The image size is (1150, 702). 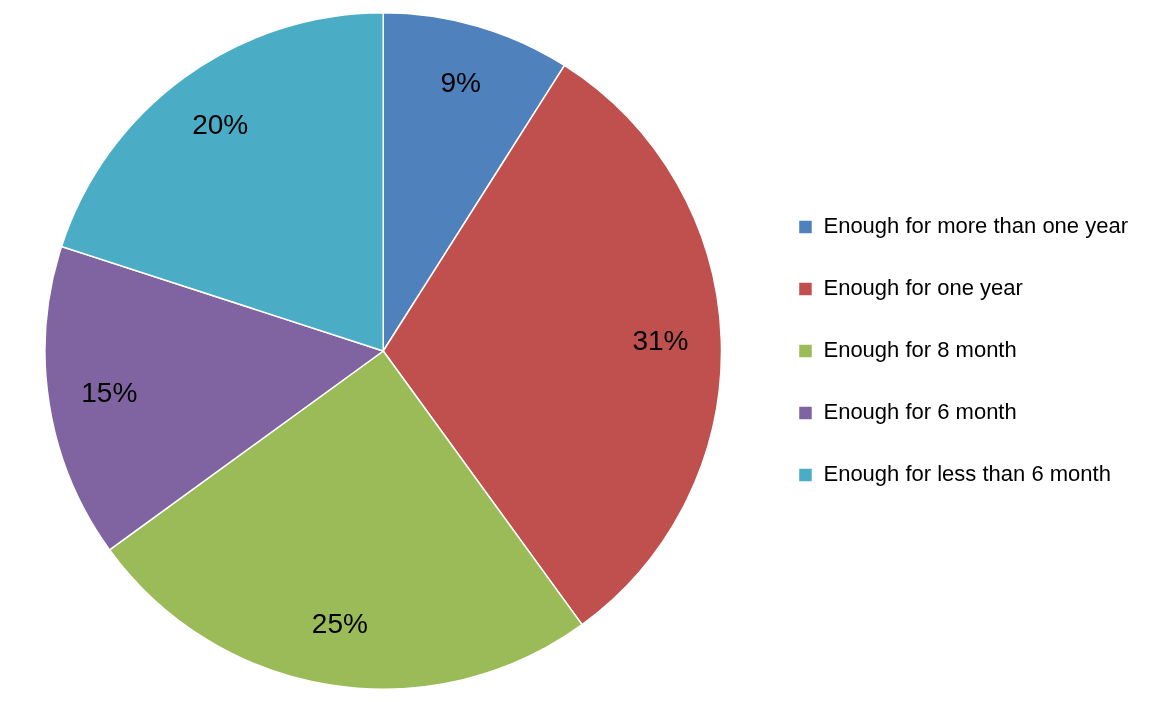 What do you see at coordinates (967, 474) in the screenshot?
I see `legend-label: Enough for less than 6 month` at bounding box center [967, 474].